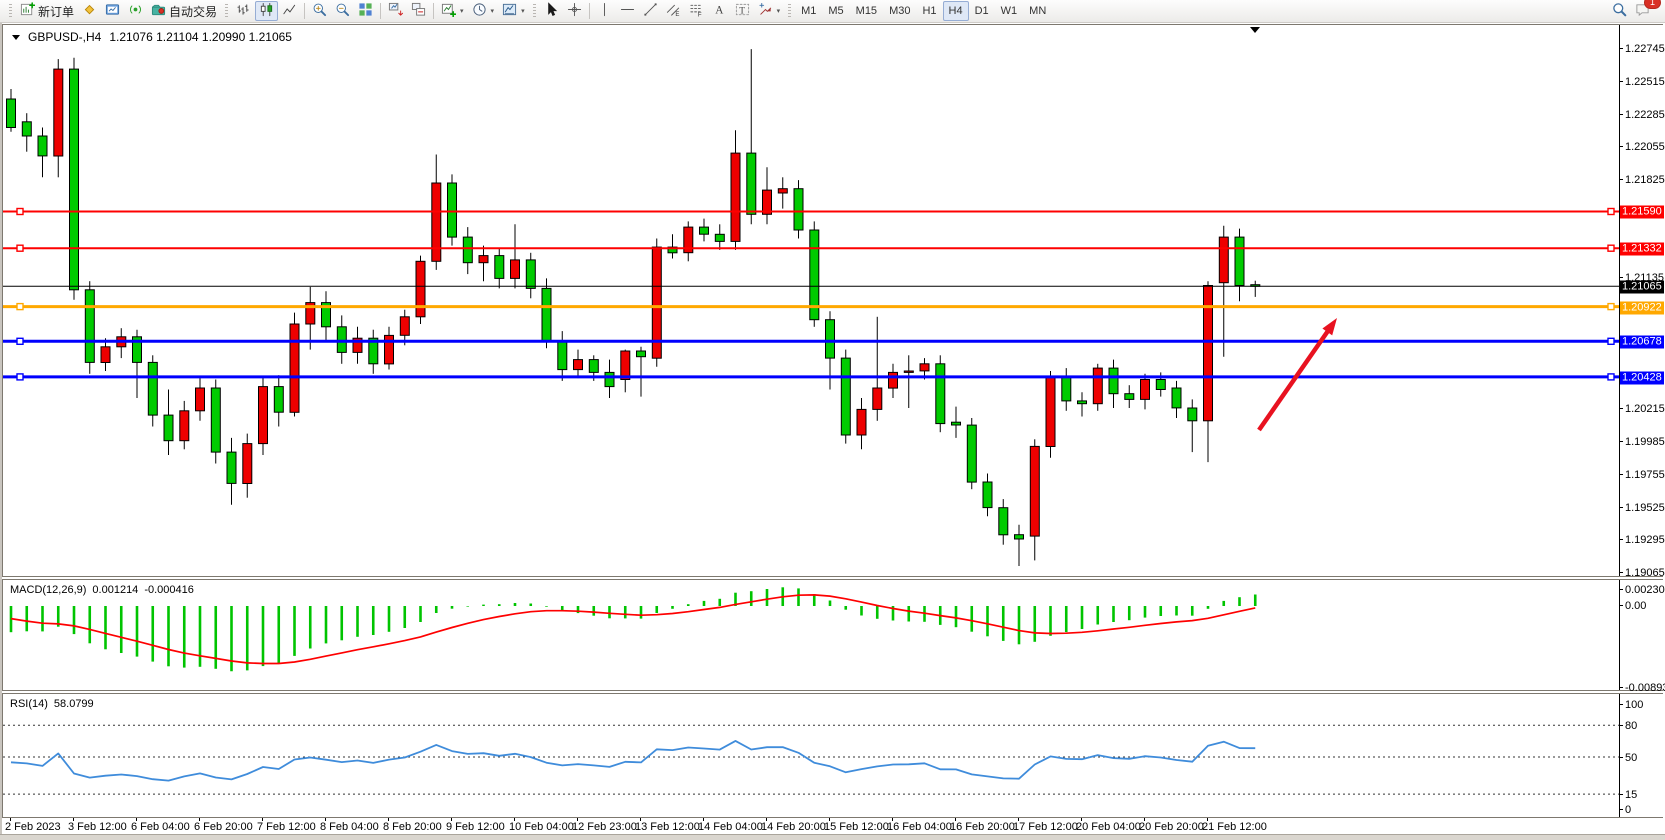 This screenshot has height=840, width=1665. What do you see at coordinates (811, 759) in the screenshot?
I see `rsi-plot` at bounding box center [811, 759].